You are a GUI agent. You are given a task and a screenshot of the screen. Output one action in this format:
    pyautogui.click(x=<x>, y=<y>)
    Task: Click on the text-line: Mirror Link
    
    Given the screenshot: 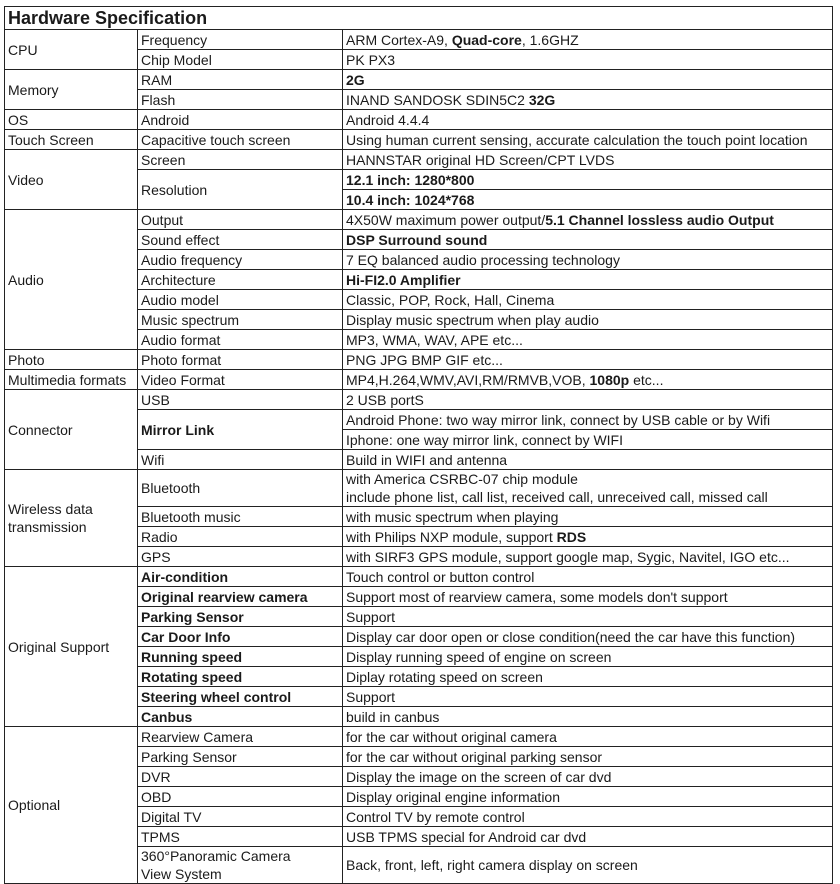 What is the action you would take?
    pyautogui.click(x=178, y=429)
    